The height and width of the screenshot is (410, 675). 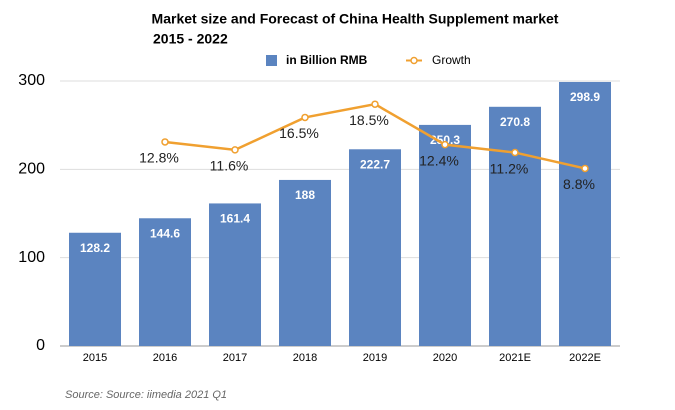 What do you see at coordinates (439, 160) in the screenshot?
I see `growth-value-label: 12.4%` at bounding box center [439, 160].